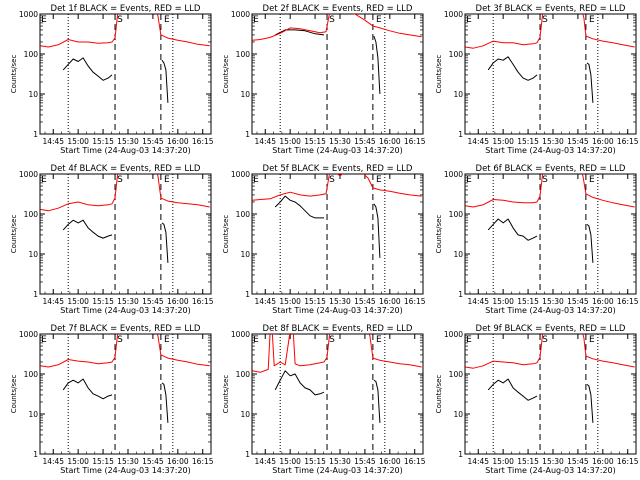  I want to click on panel-title: Det 2f BLACK = Events, RED = LLD, so click(338, 9).